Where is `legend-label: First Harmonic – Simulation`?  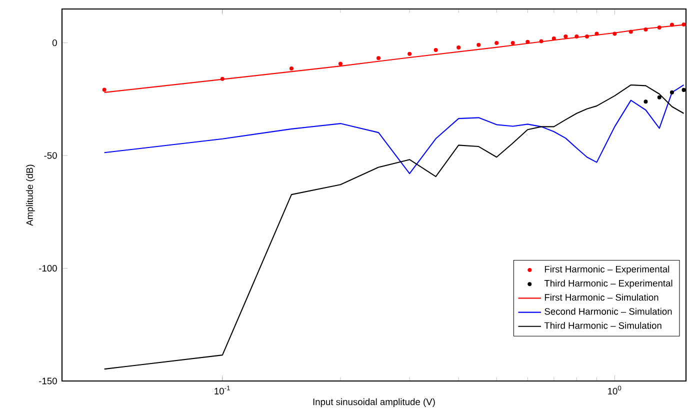
legend-label: First Harmonic – Simulation is located at coordinates (601, 297).